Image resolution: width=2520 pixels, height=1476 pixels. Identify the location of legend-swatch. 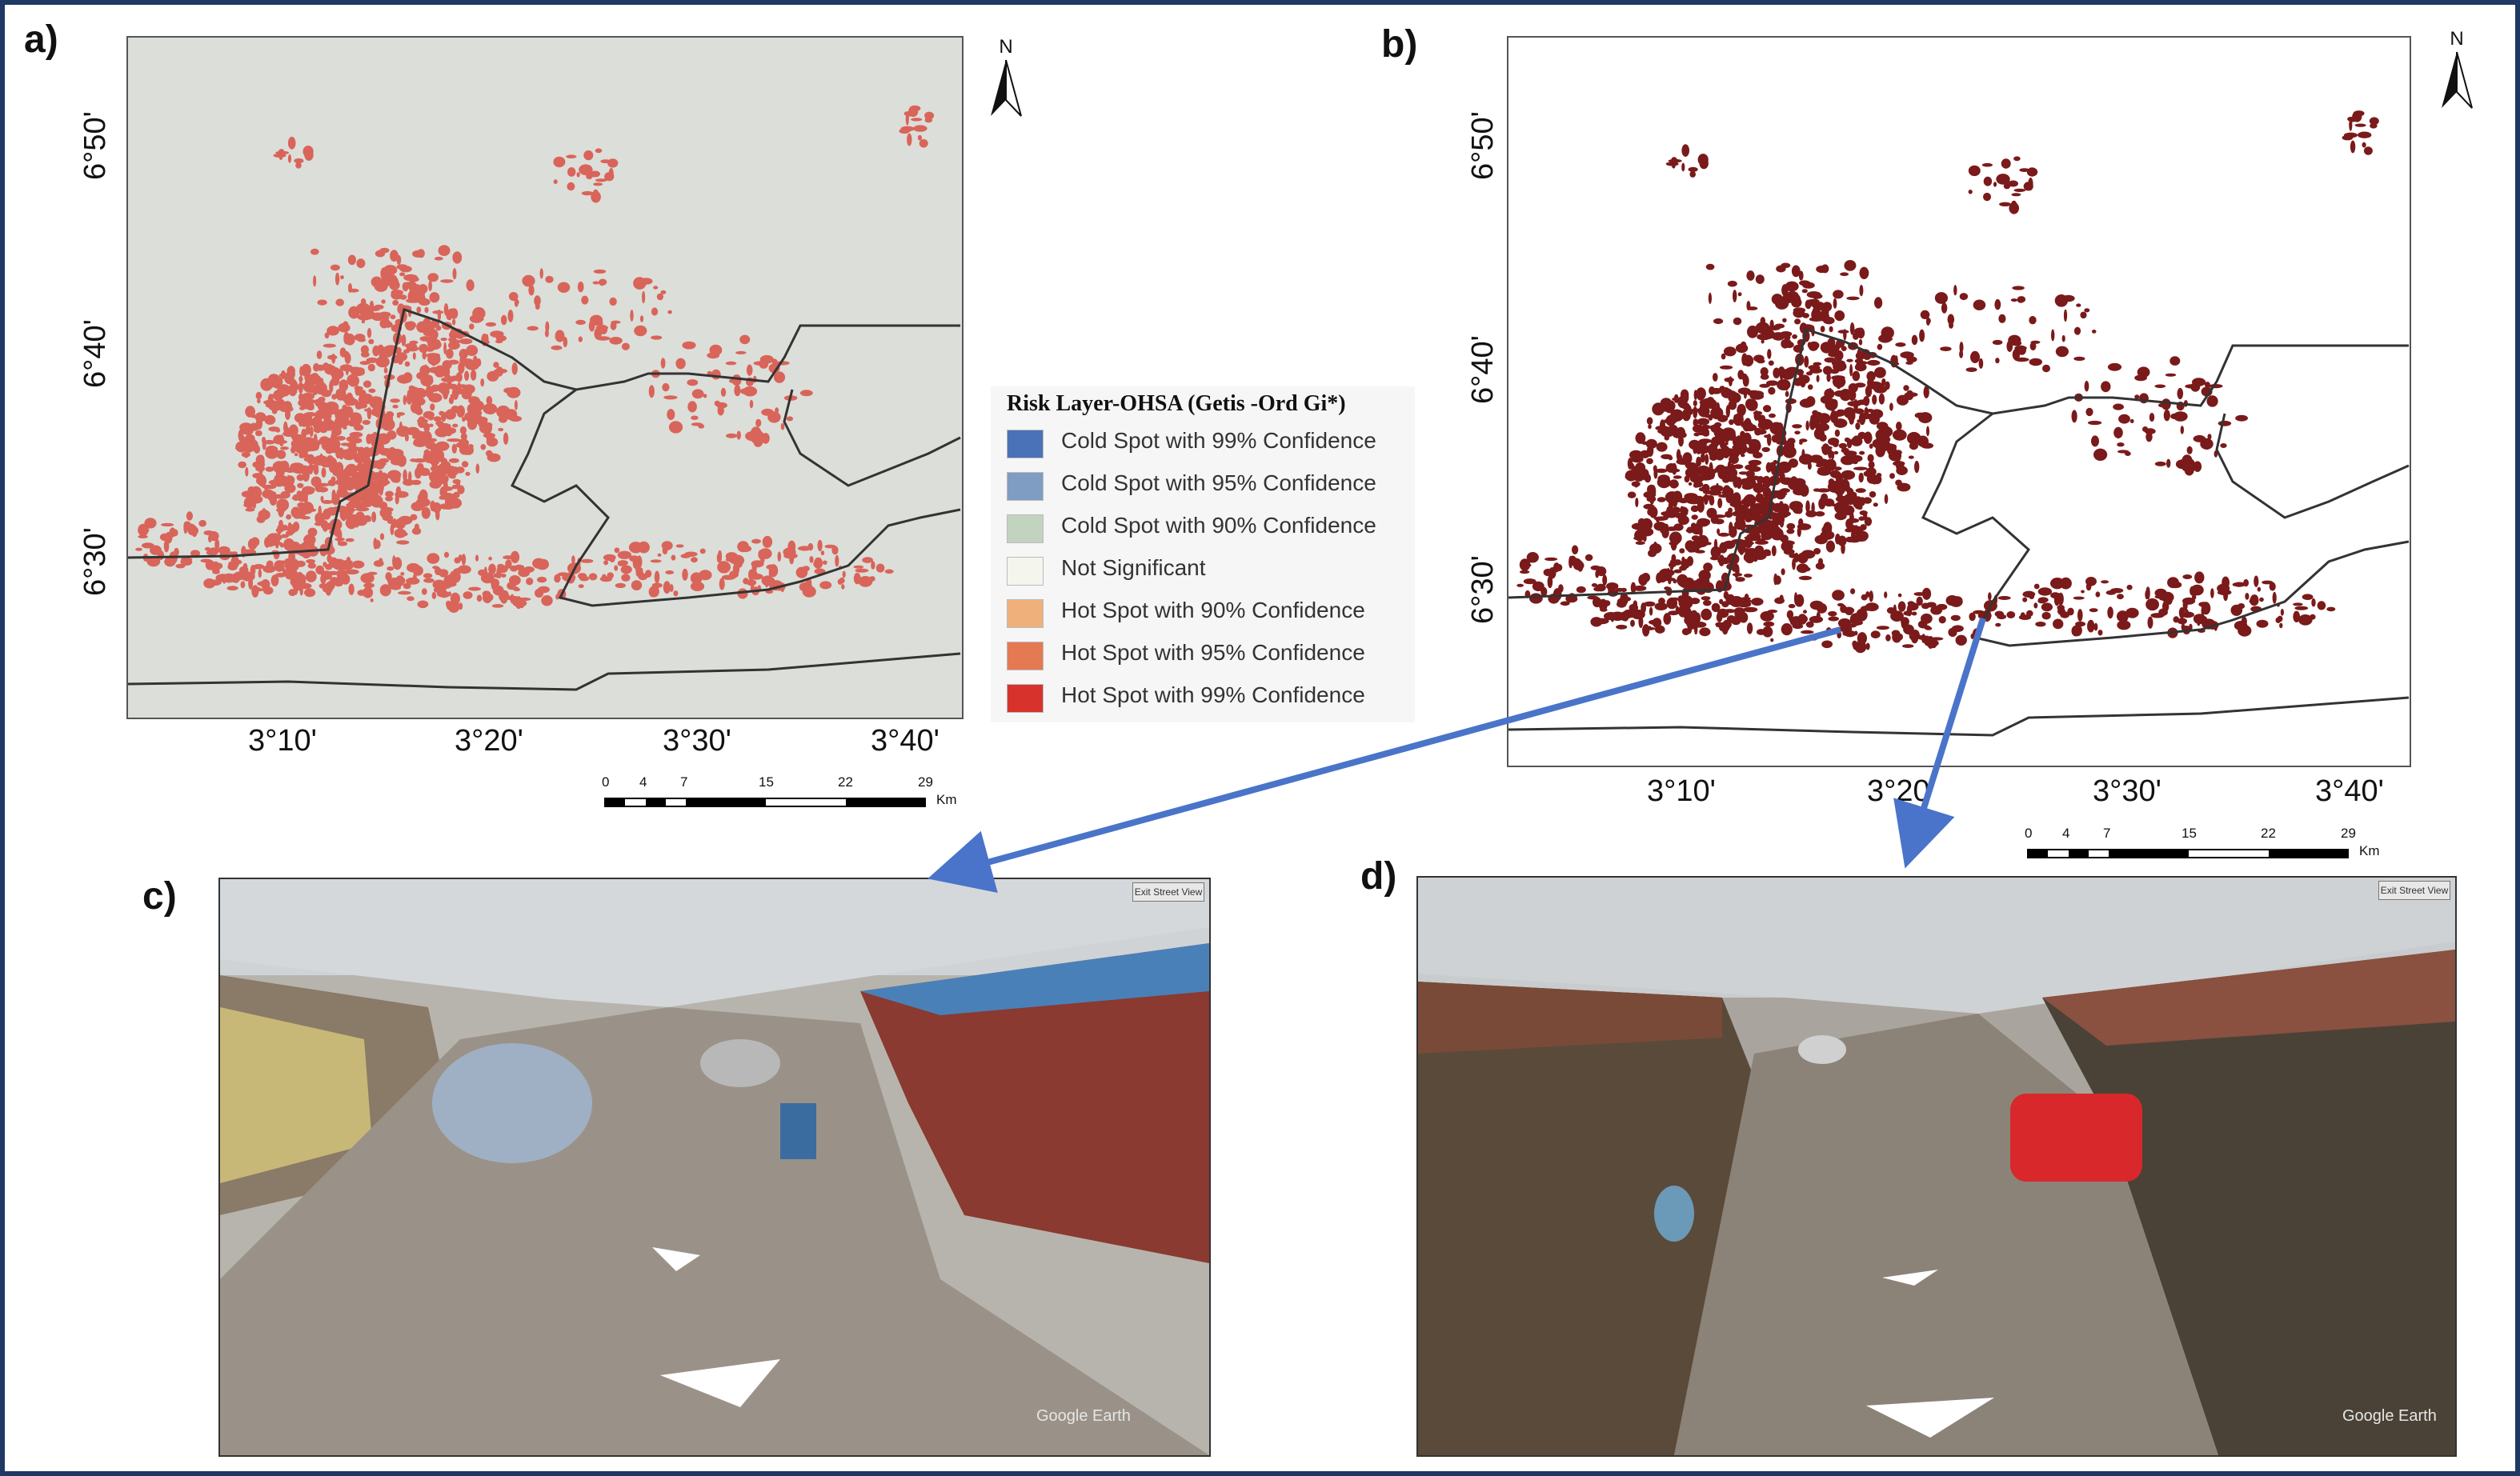
(1025, 444).